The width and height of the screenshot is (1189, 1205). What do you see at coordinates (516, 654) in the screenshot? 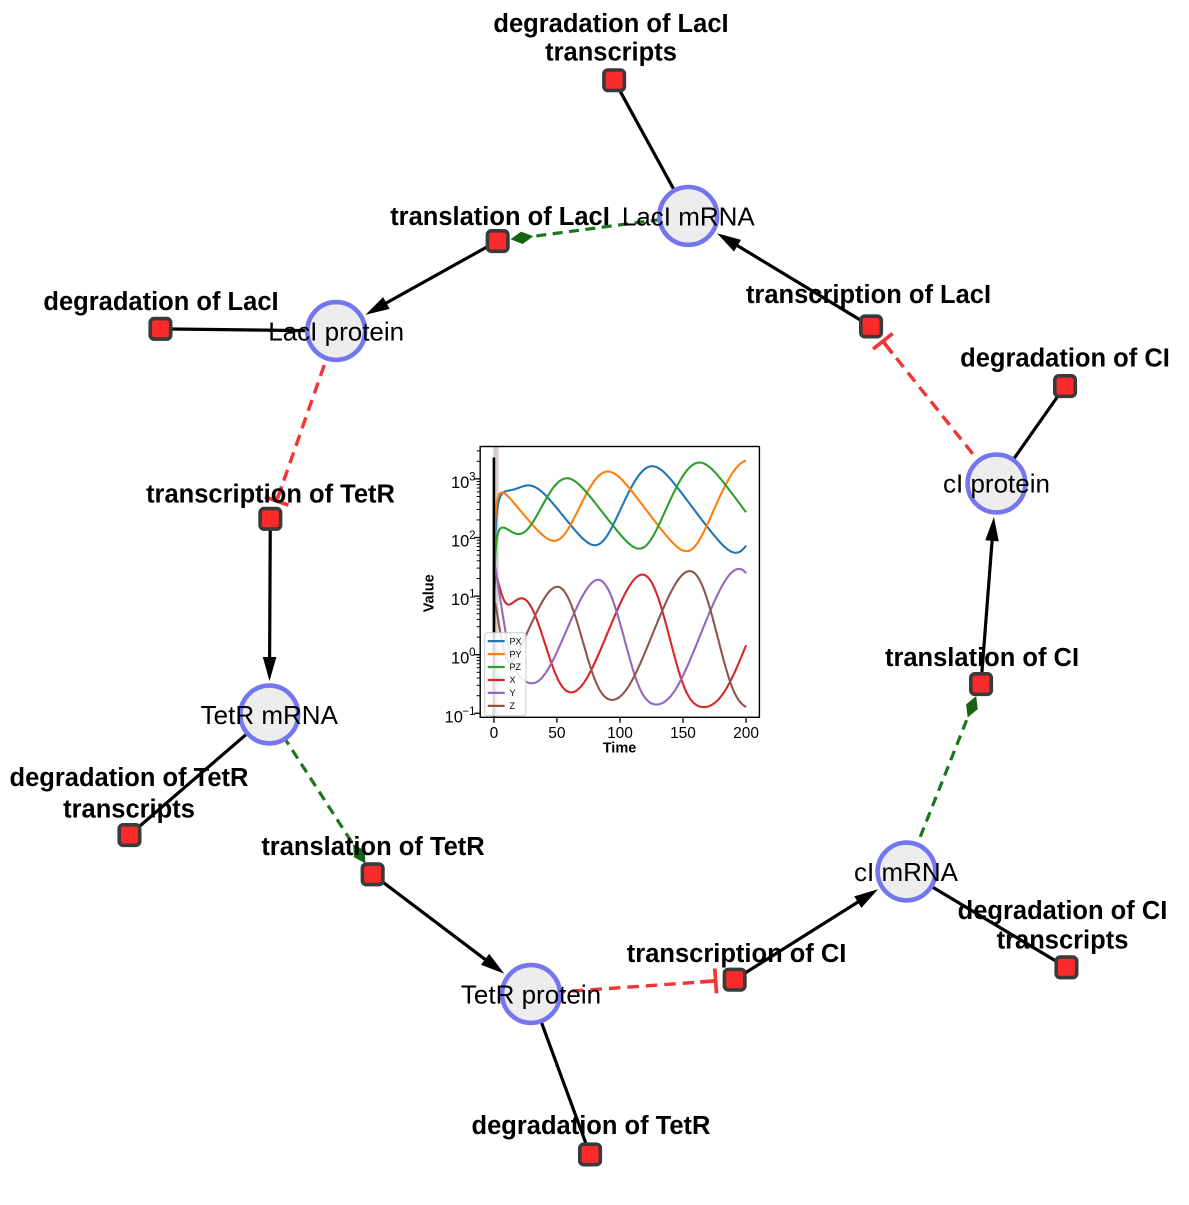
I see `svg-text: PY` at bounding box center [516, 654].